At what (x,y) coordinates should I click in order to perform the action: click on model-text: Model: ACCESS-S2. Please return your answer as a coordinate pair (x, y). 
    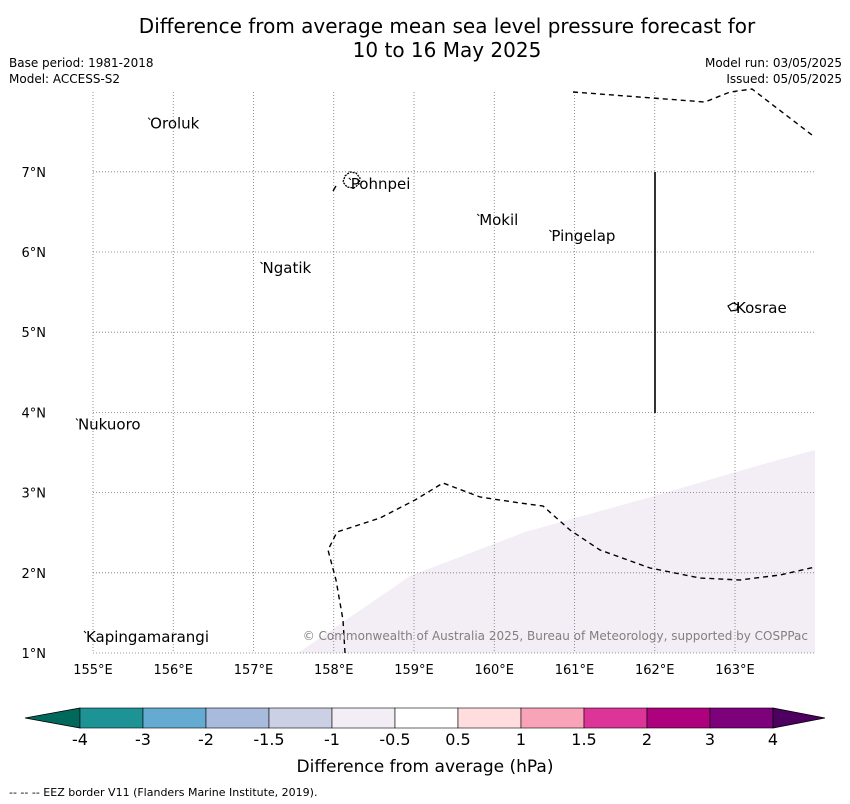
    Looking at the image, I should click on (65, 79).